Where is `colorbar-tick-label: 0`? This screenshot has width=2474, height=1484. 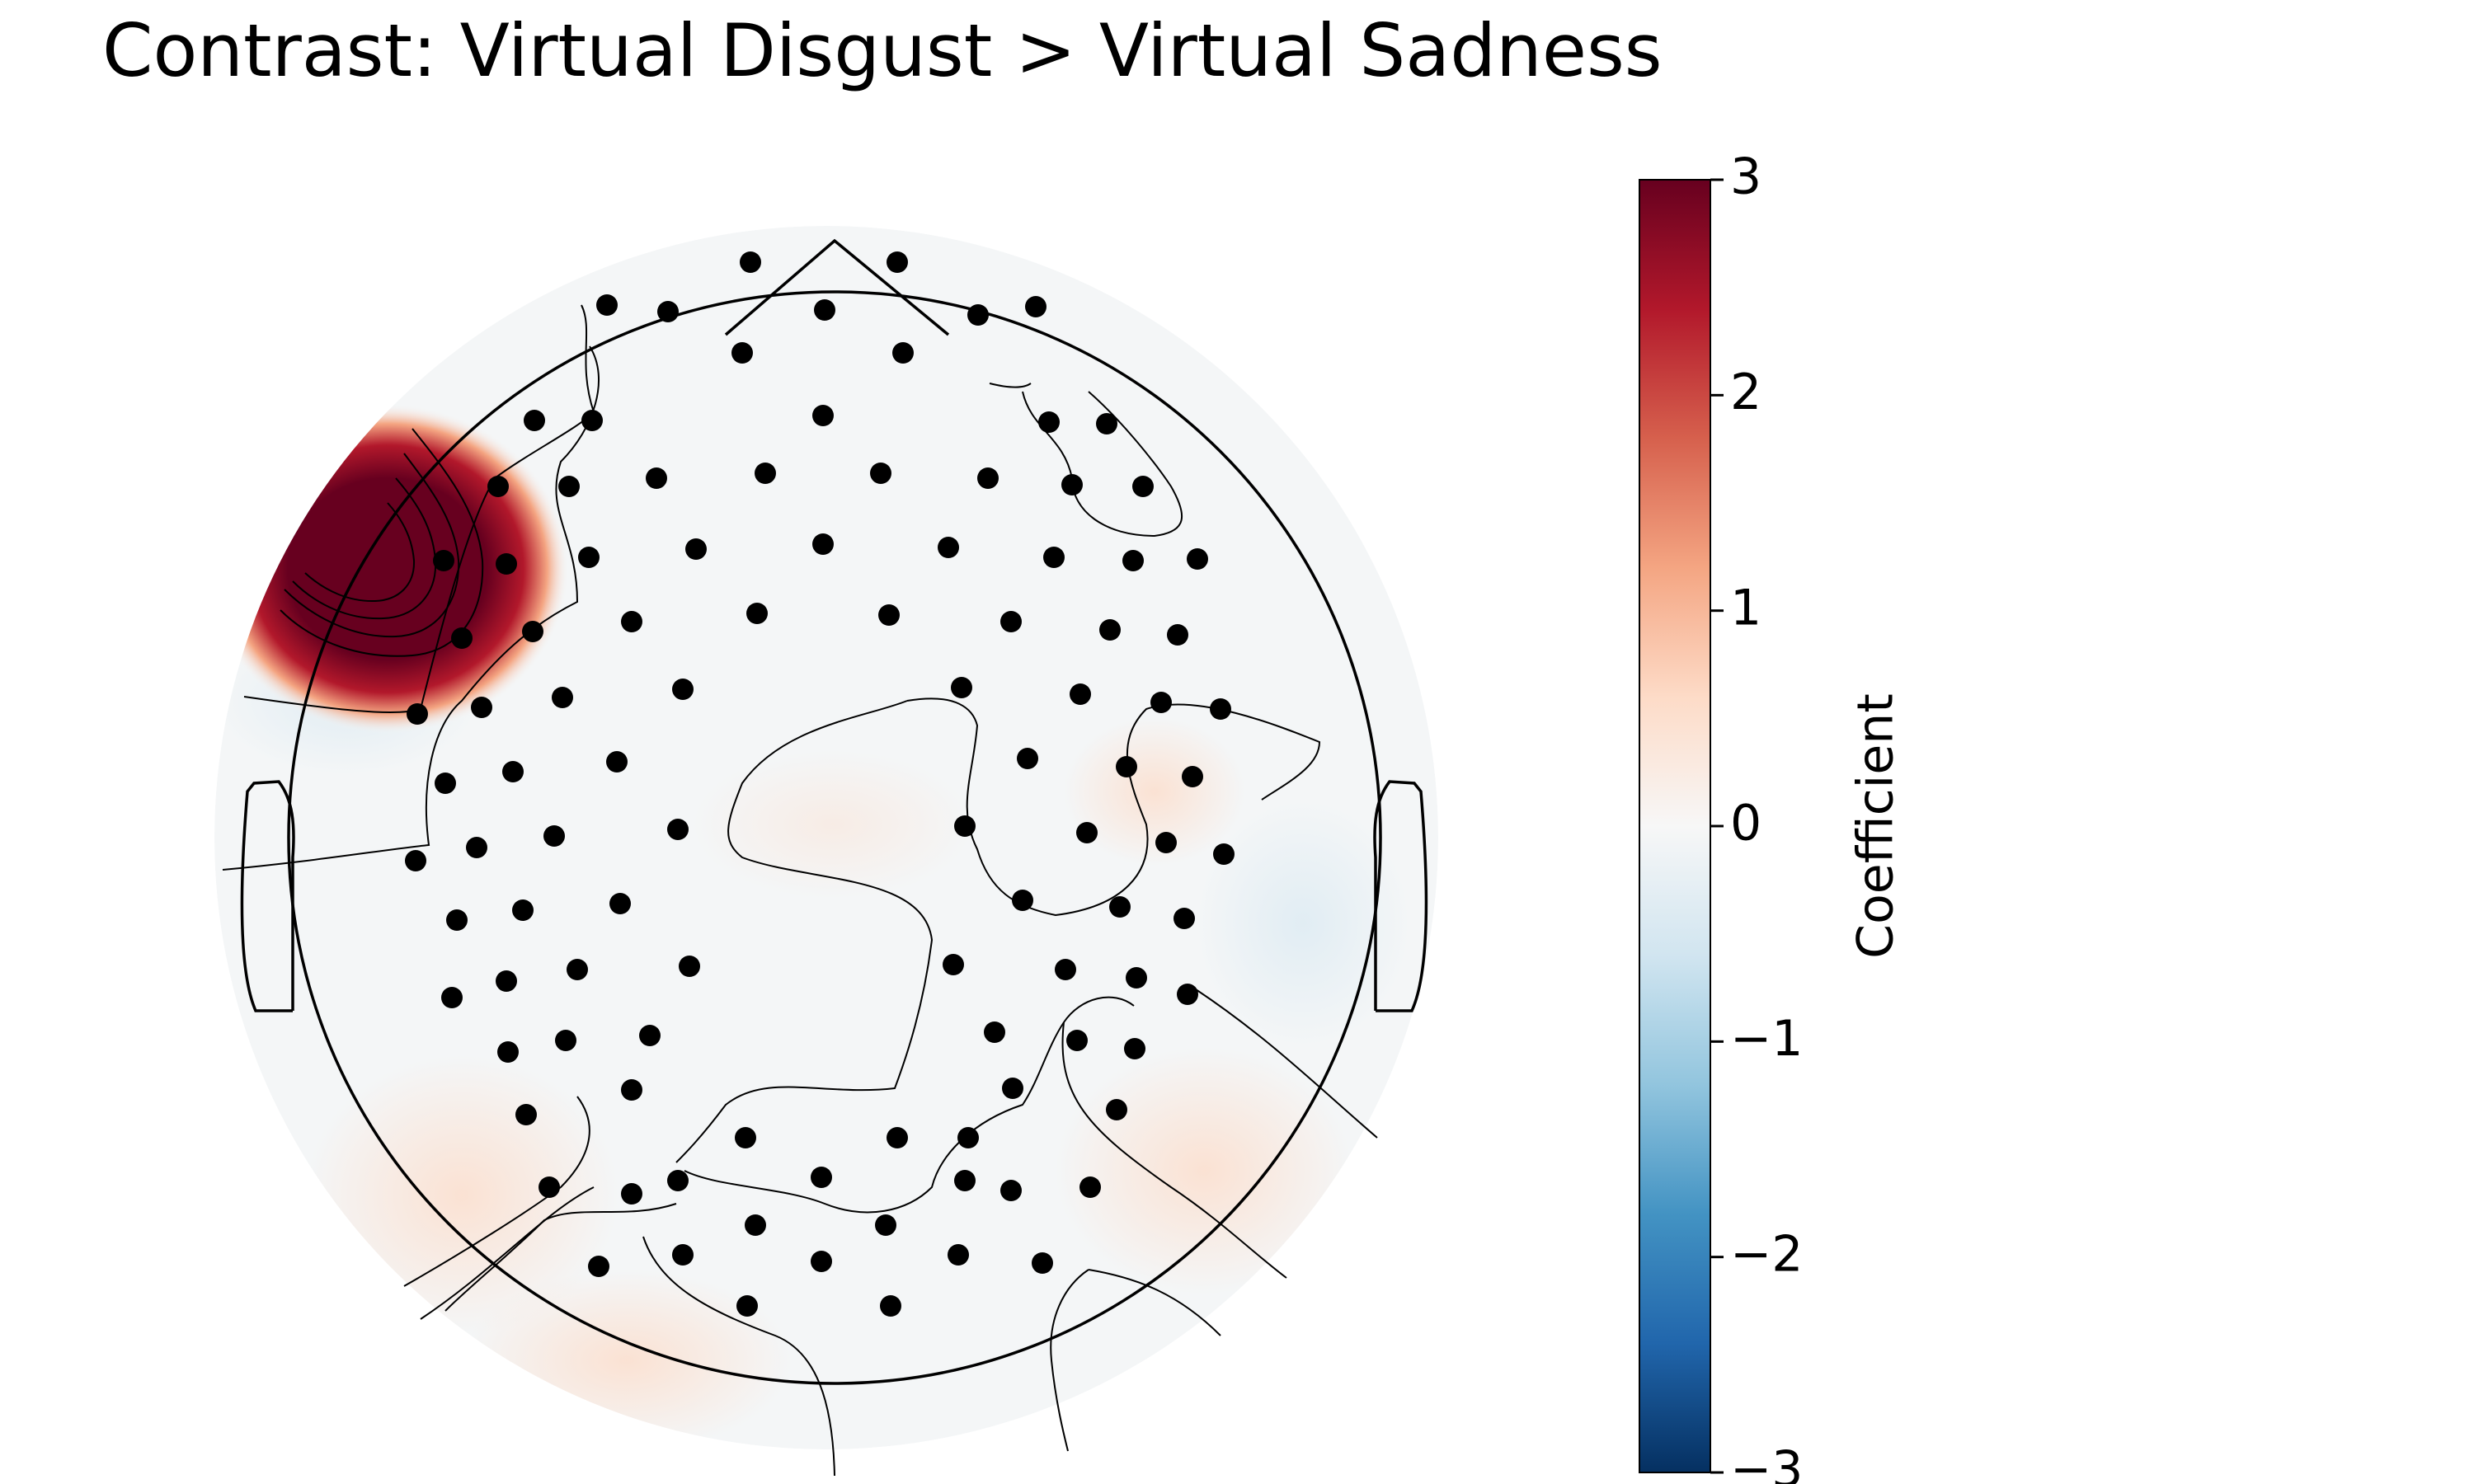
colorbar-tick-label: 0 is located at coordinates (1745, 823).